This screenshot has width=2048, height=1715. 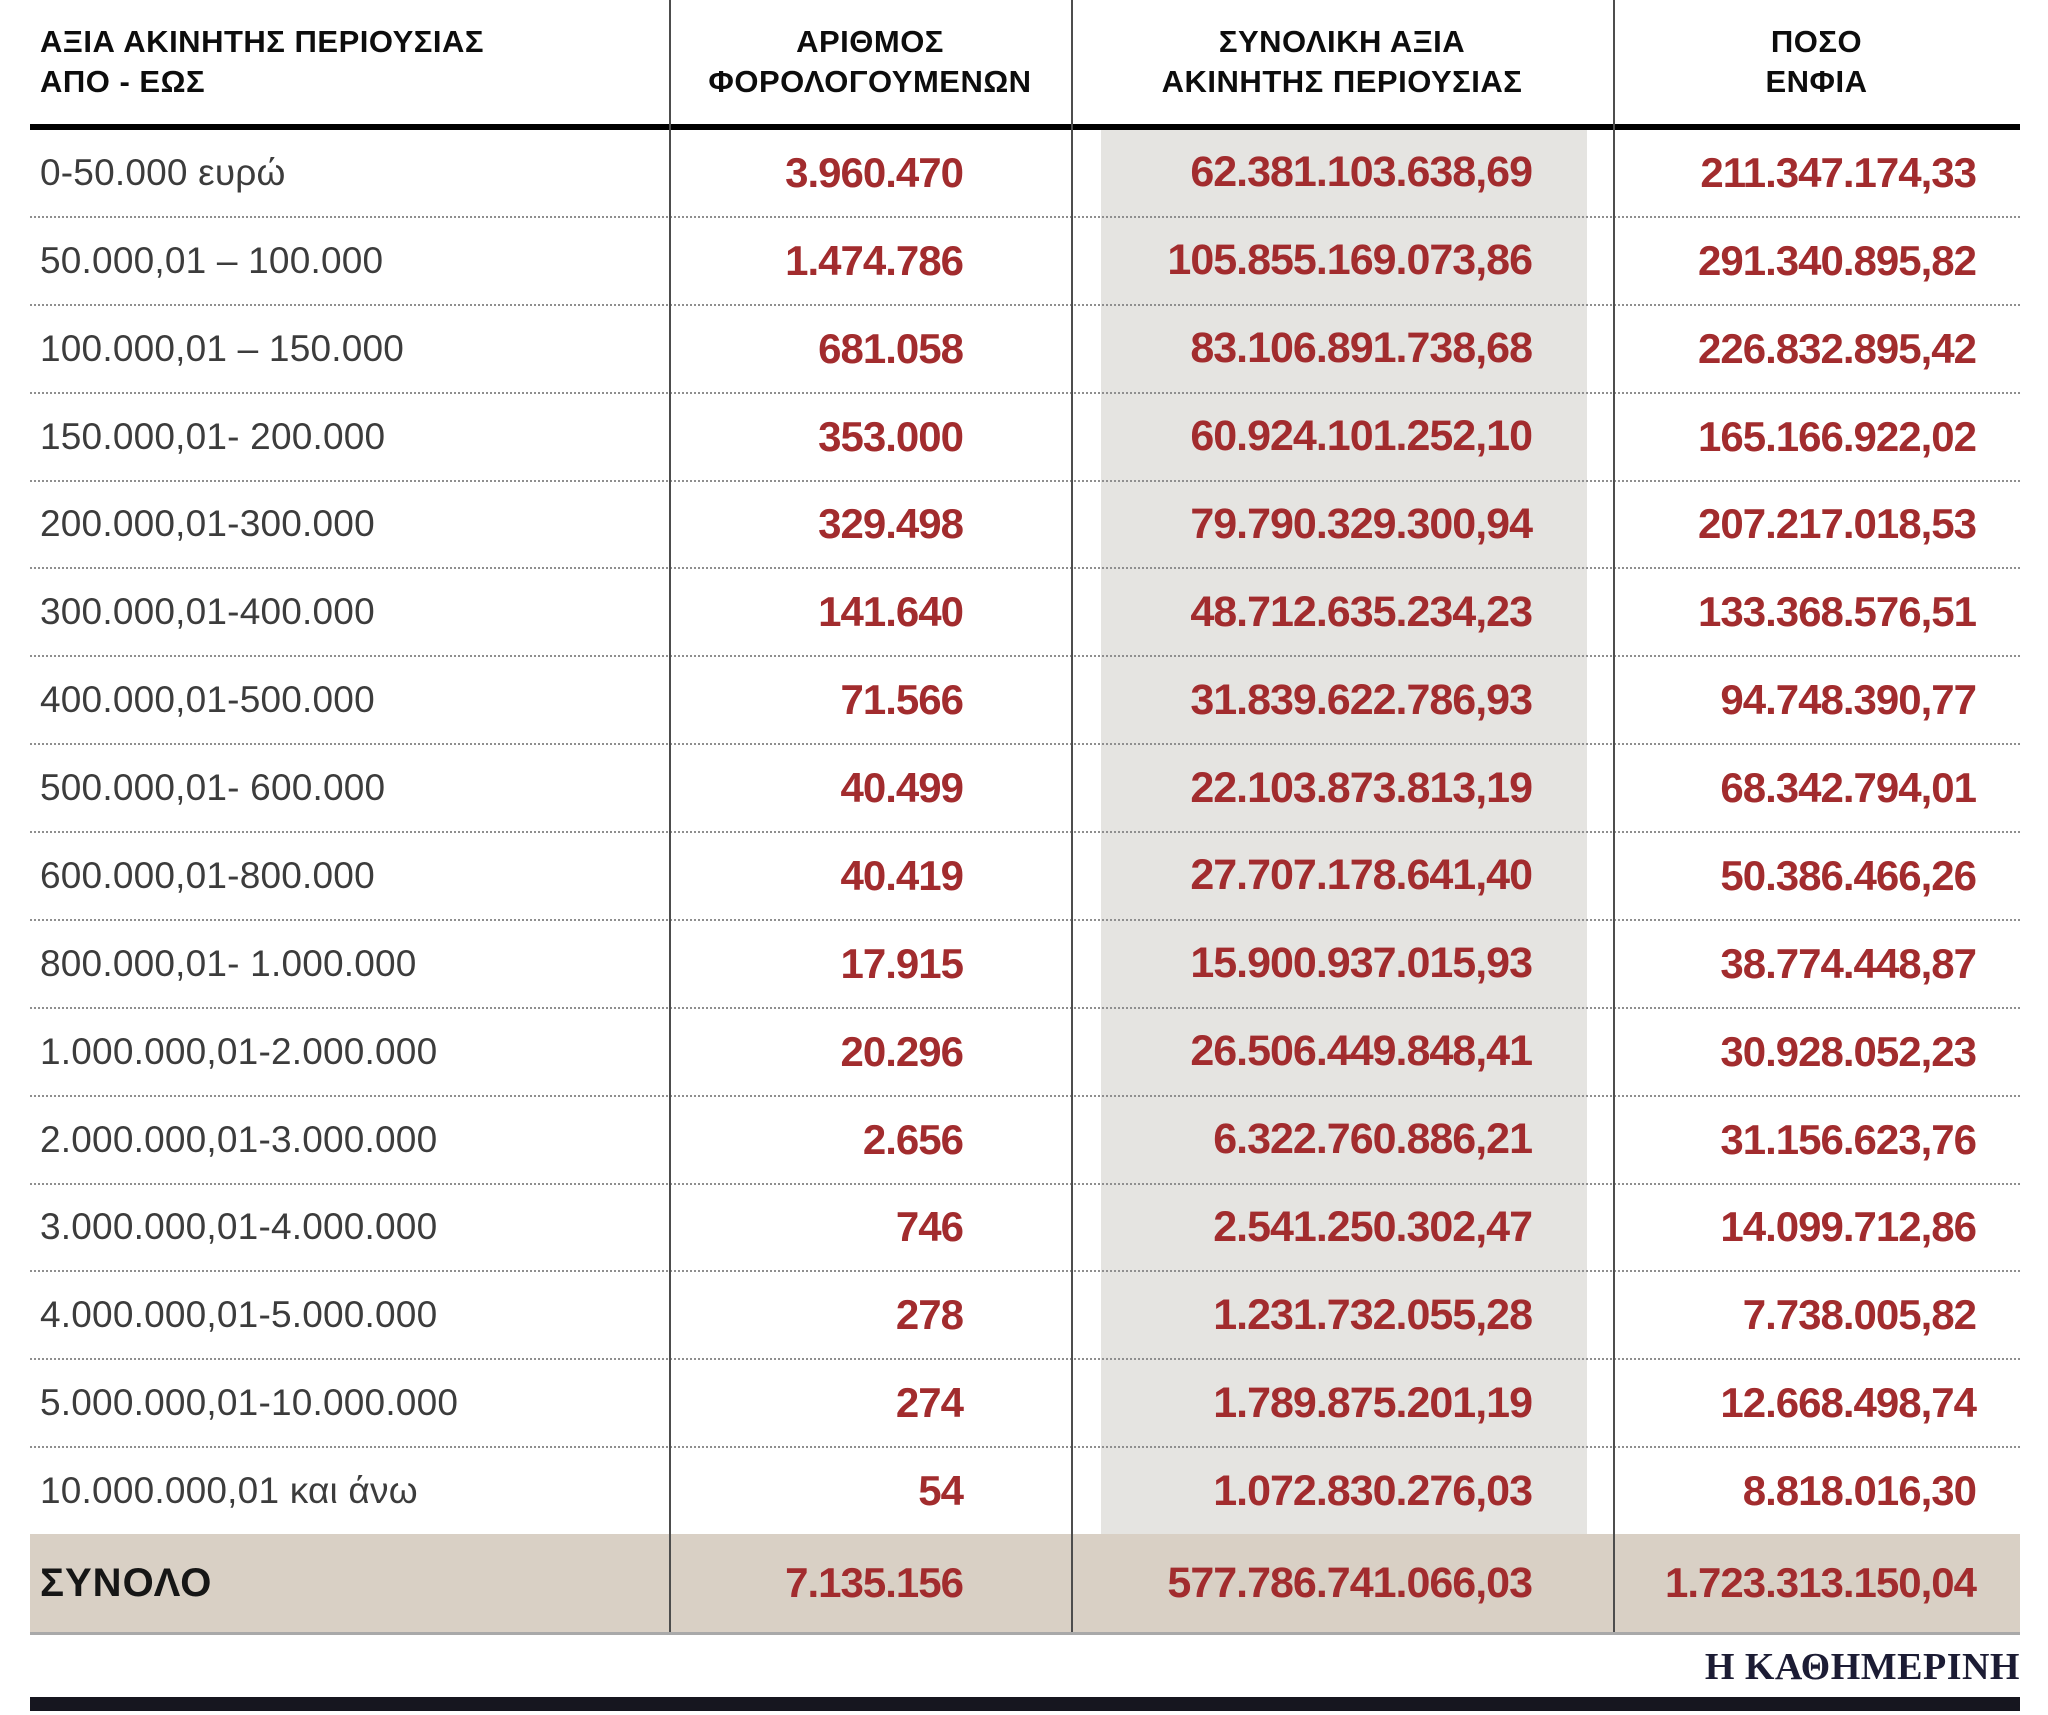 I want to click on header-line: ΦΟΡΟΛΟΓΟΥΜΕΝΩΝ, so click(x=870, y=81).